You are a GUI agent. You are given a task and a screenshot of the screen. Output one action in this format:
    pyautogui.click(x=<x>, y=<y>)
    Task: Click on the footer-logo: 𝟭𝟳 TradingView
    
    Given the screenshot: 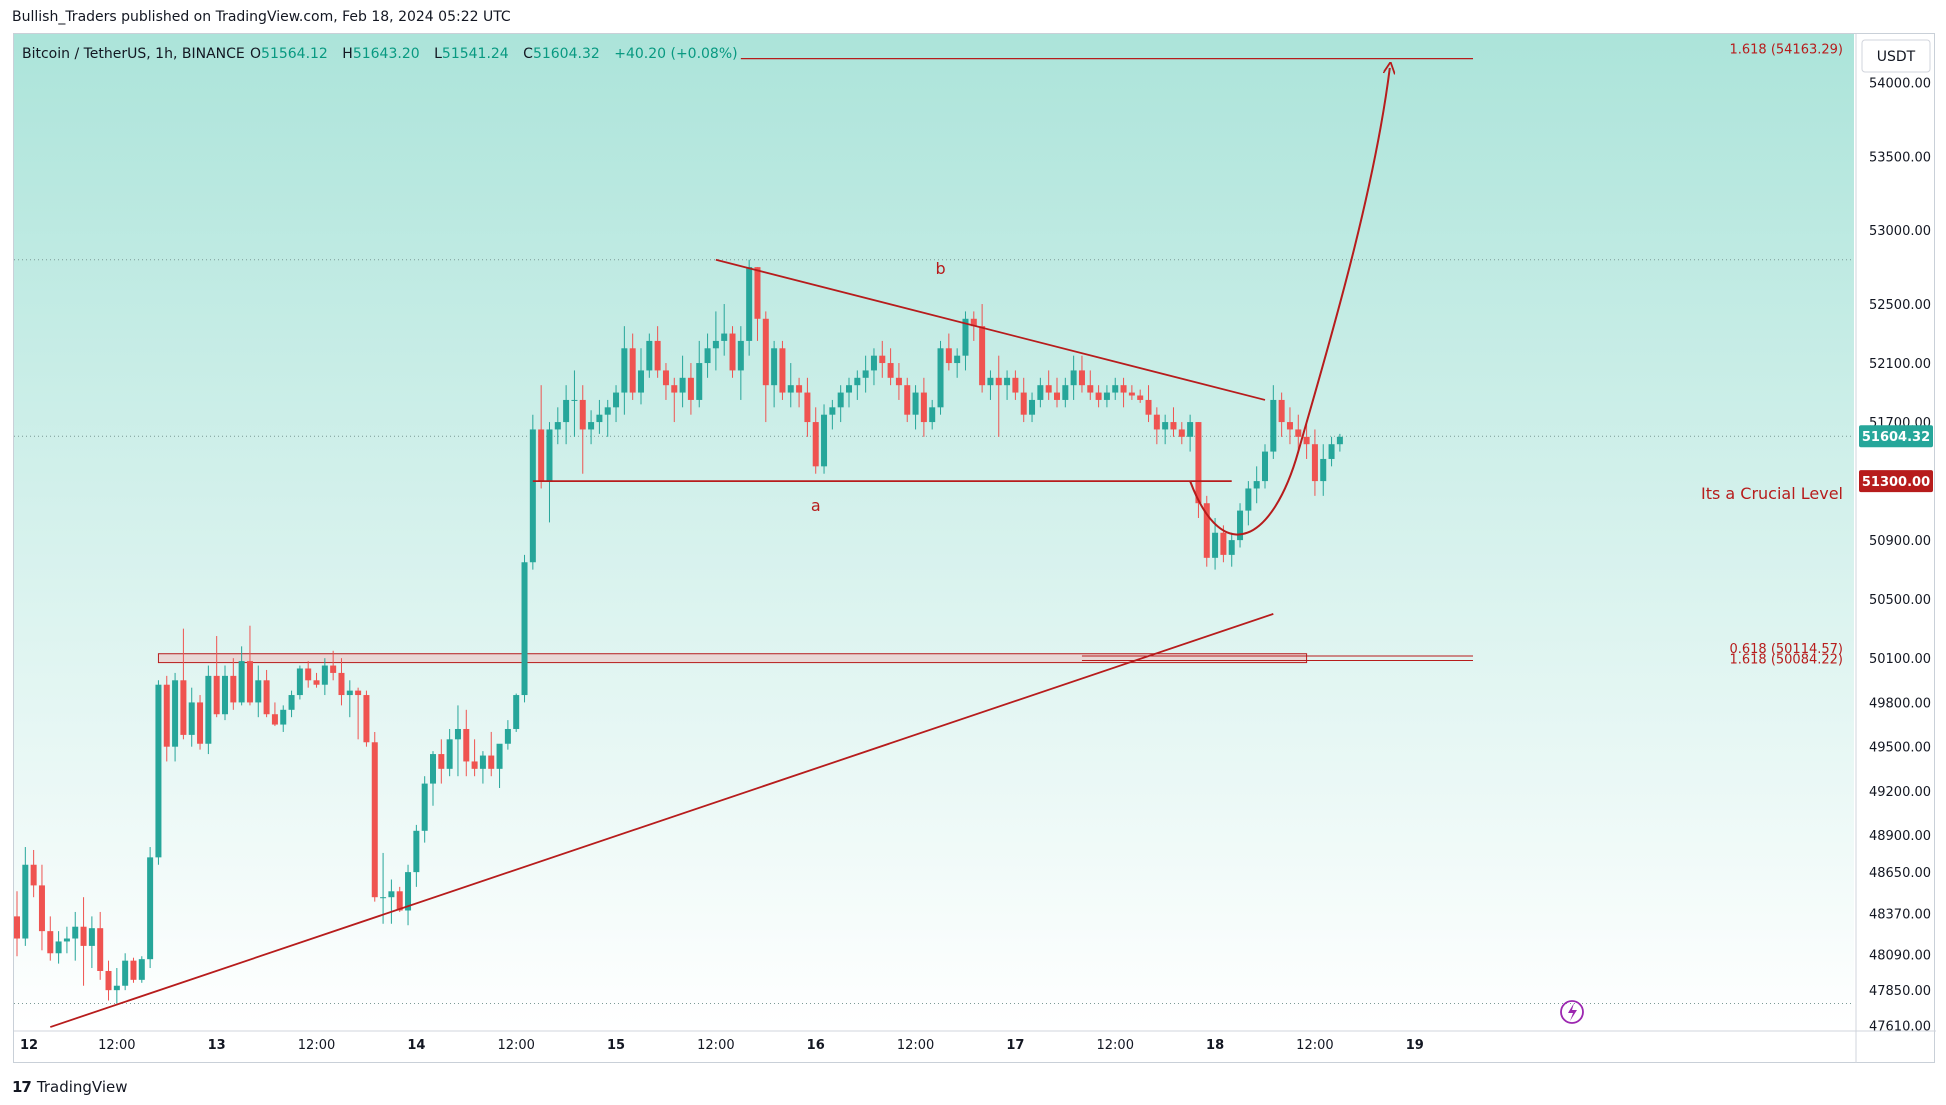 What is the action you would take?
    pyautogui.click(x=70, y=1087)
    